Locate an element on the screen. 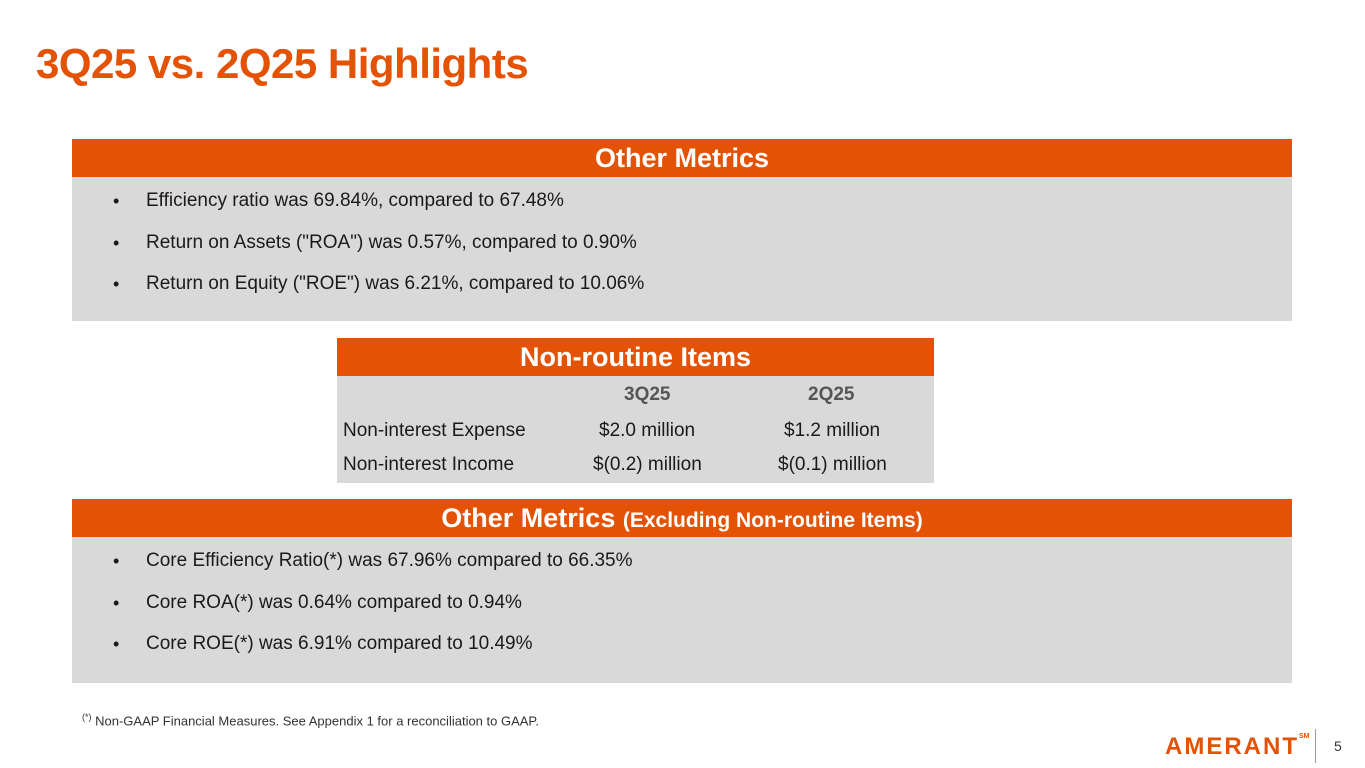 The image size is (1365, 768). amerant-logo: AMERANTSM is located at coordinates (1237, 747).